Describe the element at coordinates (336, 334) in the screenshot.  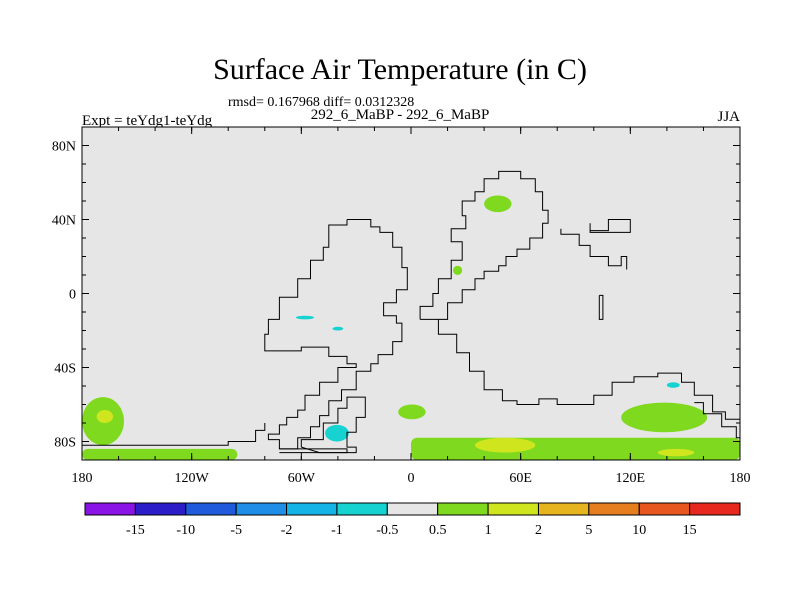
I see `coastline-americas` at that location.